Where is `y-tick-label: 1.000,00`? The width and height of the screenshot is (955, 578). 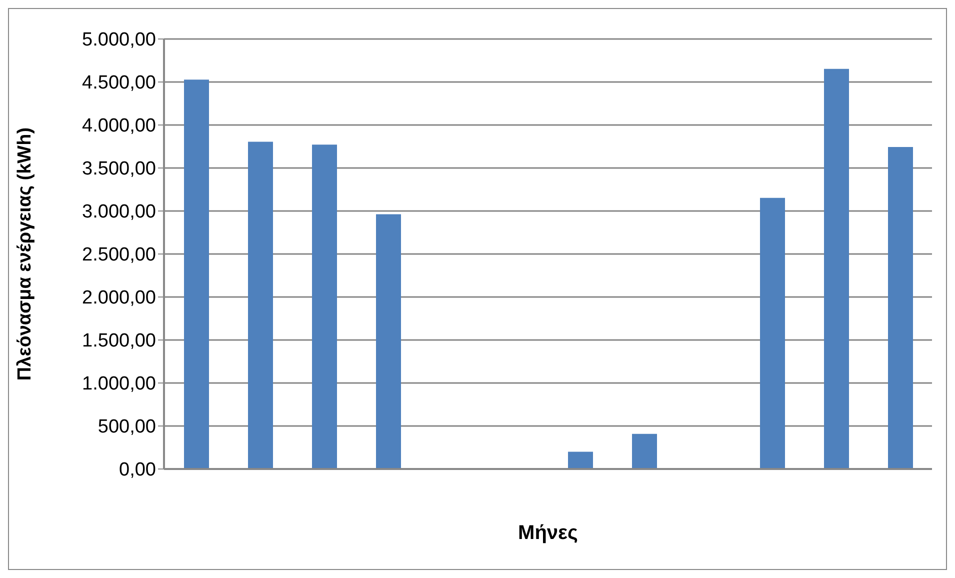 y-tick-label: 1.000,00 is located at coordinates (119, 384).